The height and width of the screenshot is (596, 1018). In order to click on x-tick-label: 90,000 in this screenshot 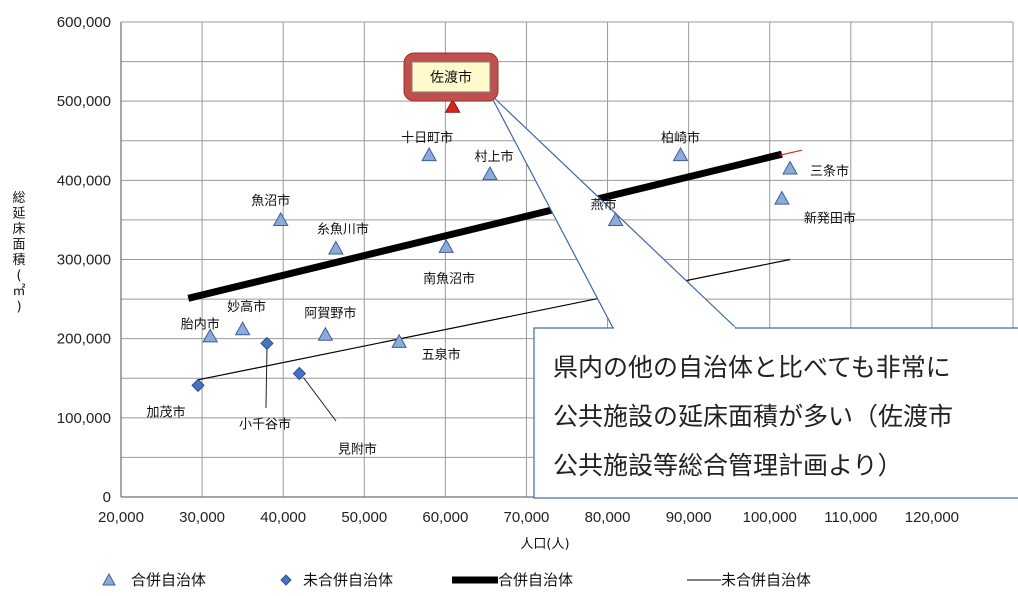, I will do `click(689, 517)`.